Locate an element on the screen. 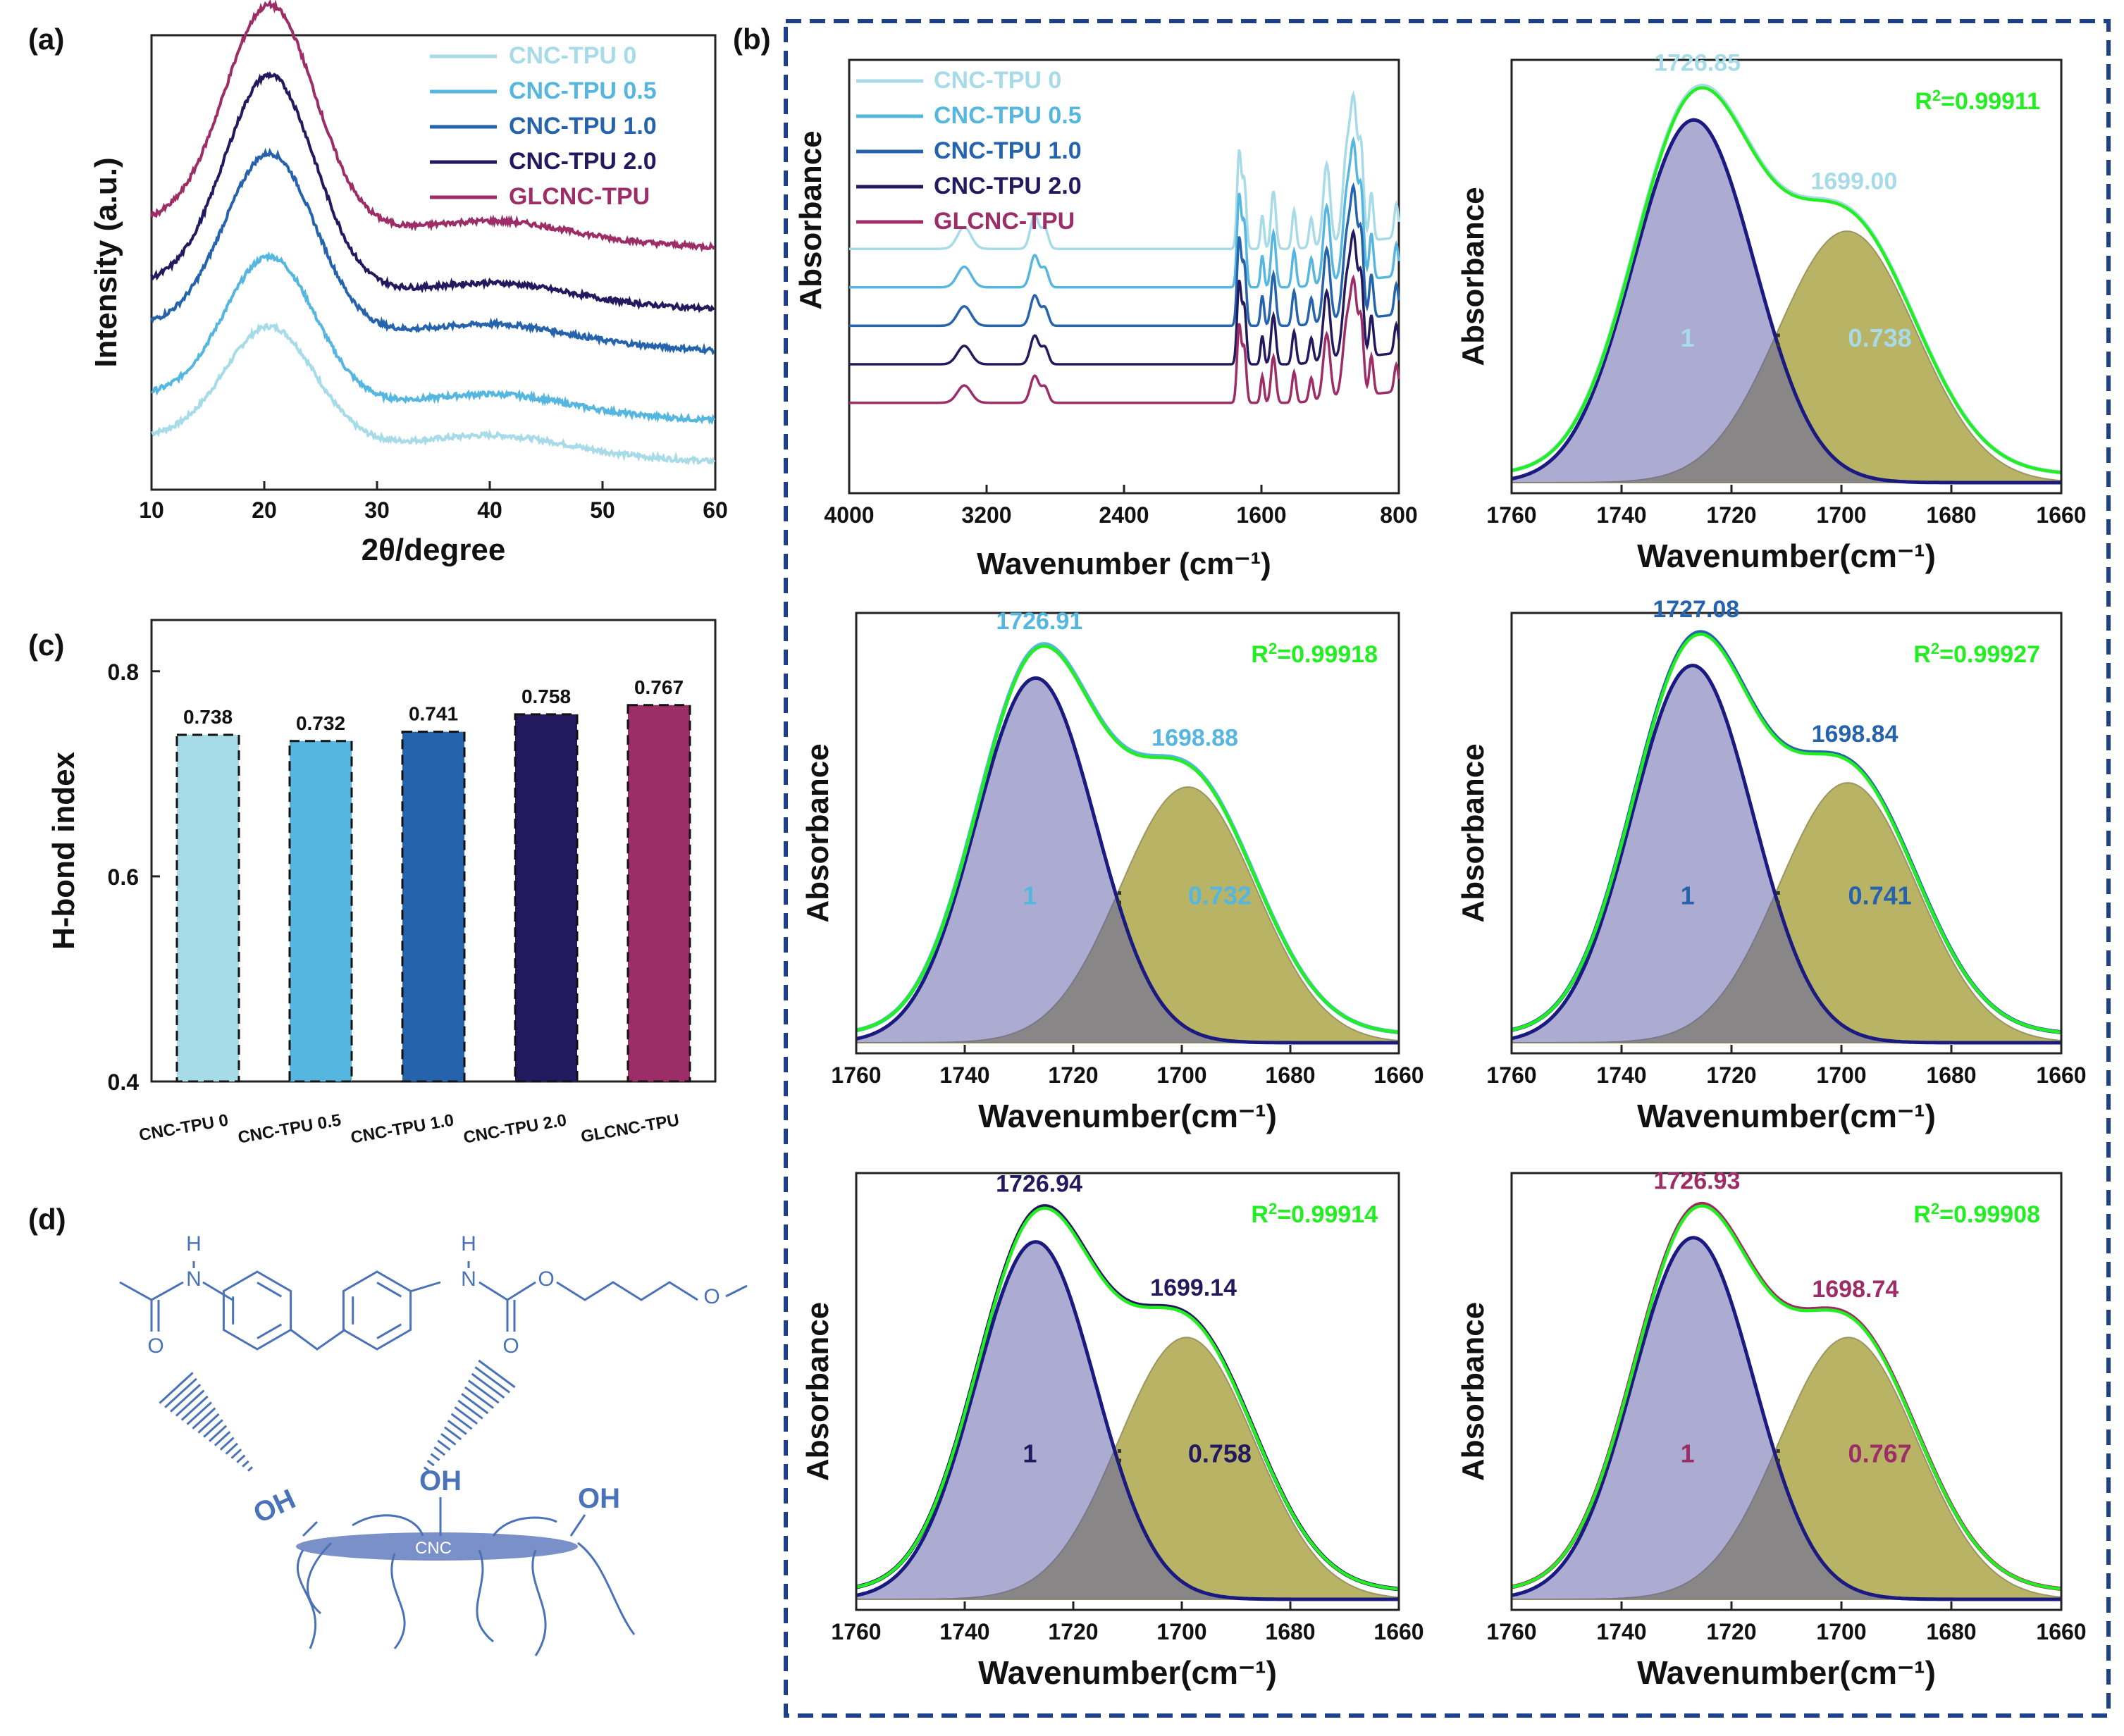 The image size is (2124, 1736). deconv-ratio-right: 0.758 is located at coordinates (1220, 1453).